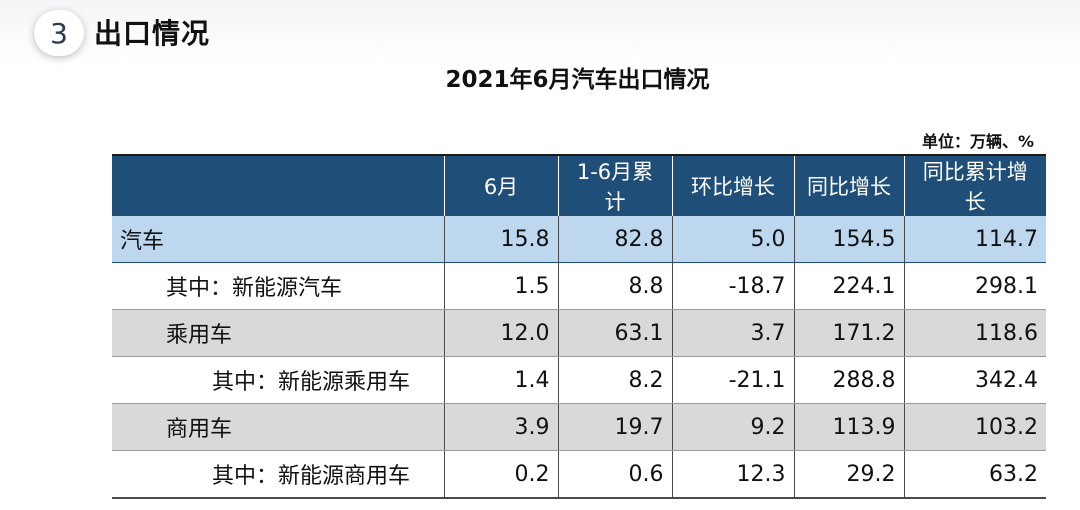  I want to click on unit-label: 单位：万辆、%, so click(977, 141).